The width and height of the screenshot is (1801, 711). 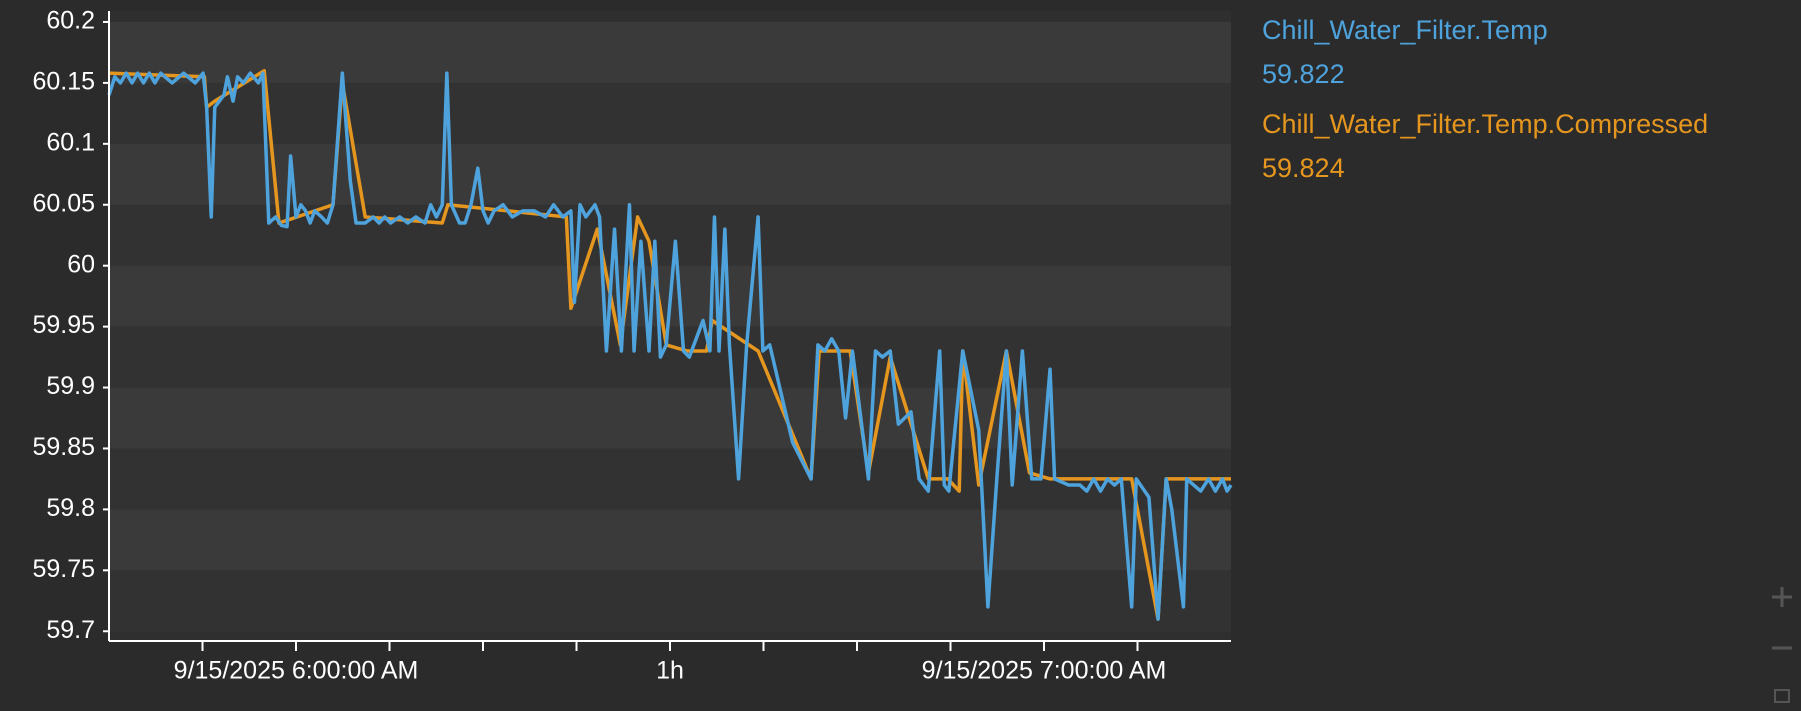 I want to click on y-tick-label: 59.85, so click(x=63, y=447).